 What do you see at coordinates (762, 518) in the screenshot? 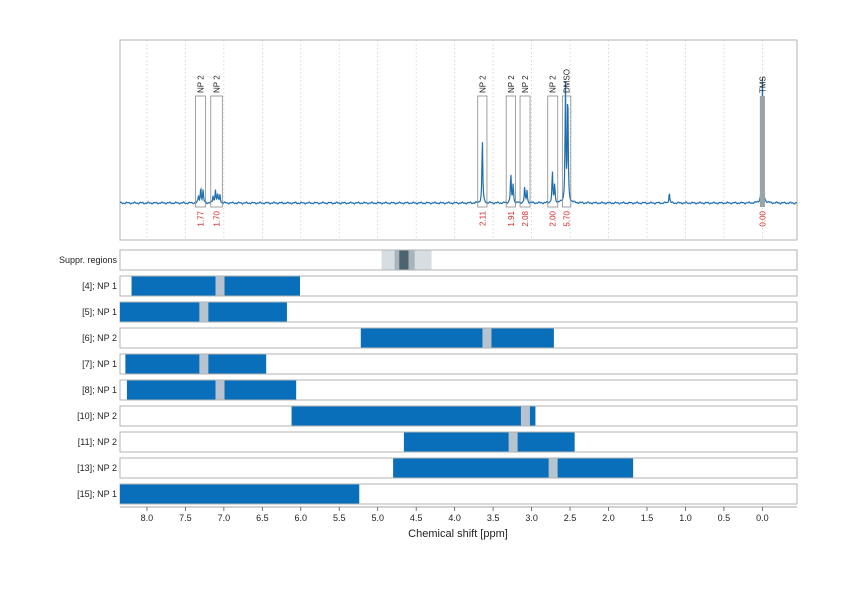
I see `x-tick-label: 0.0` at bounding box center [762, 518].